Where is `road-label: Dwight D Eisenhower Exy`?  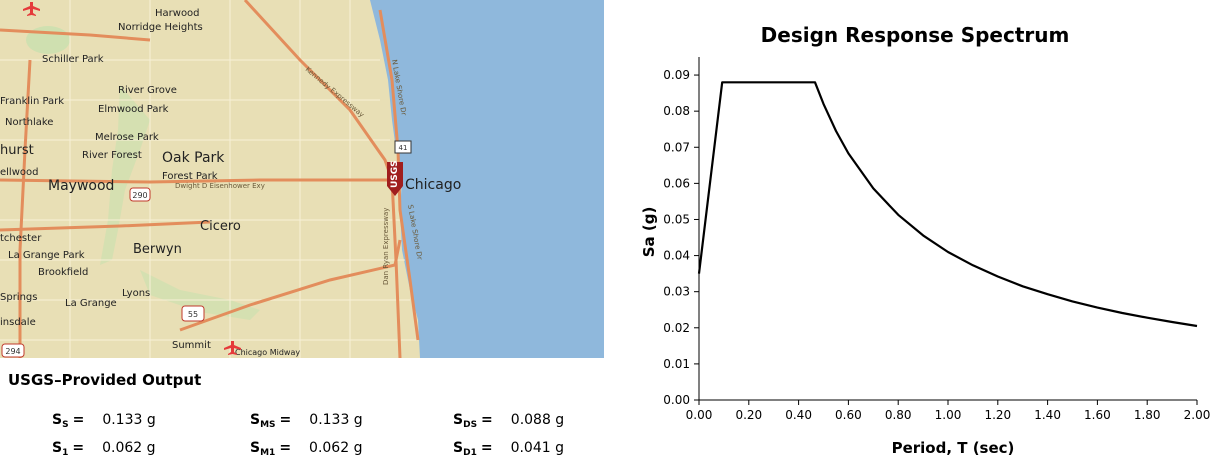
road-label: Dwight D Eisenhower Exy is located at coordinates (220, 186).